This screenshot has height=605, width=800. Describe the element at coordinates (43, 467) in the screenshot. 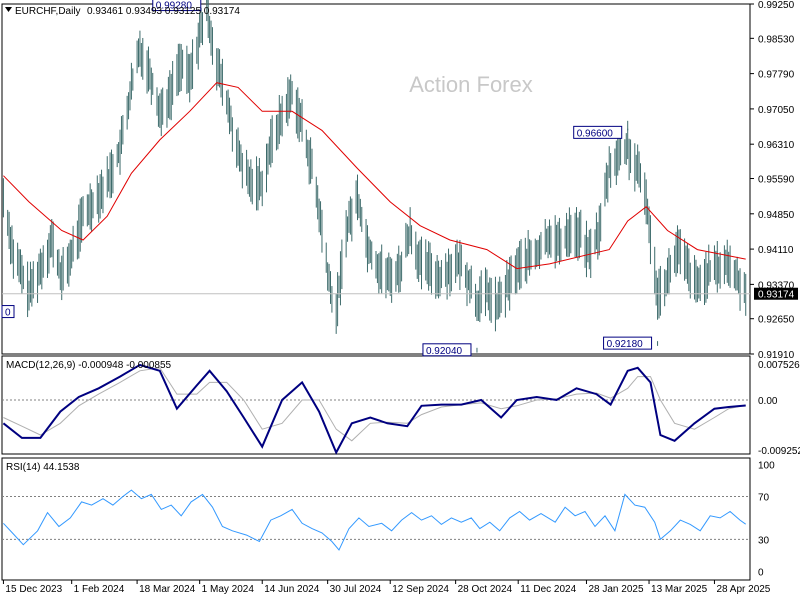

I see `rsi-label: RSI(14) 44.1538` at that location.